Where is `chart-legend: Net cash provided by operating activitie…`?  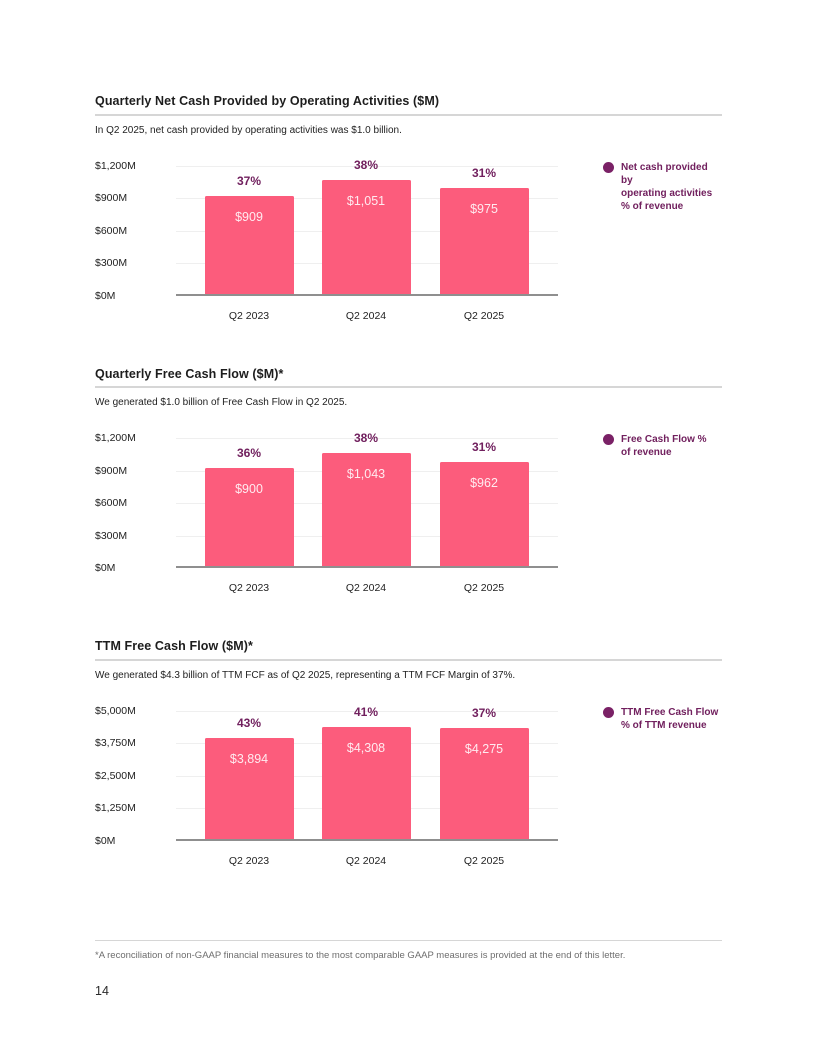
chart-legend: Net cash provided by operating activitie… is located at coordinates (662, 187).